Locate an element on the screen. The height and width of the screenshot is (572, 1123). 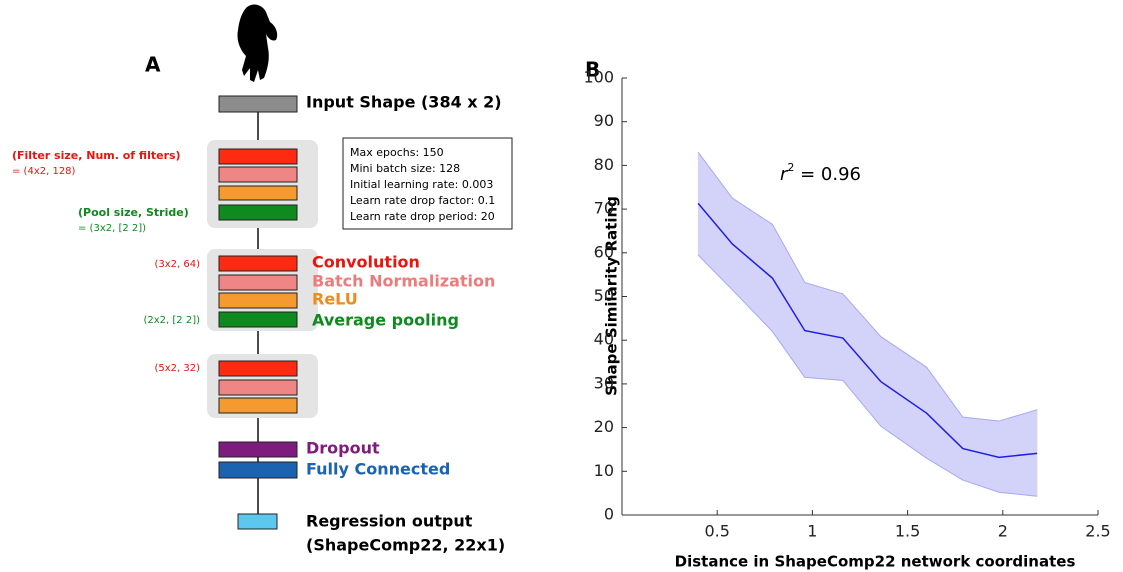
y-tick-label: 70 is located at coordinates (604, 208).